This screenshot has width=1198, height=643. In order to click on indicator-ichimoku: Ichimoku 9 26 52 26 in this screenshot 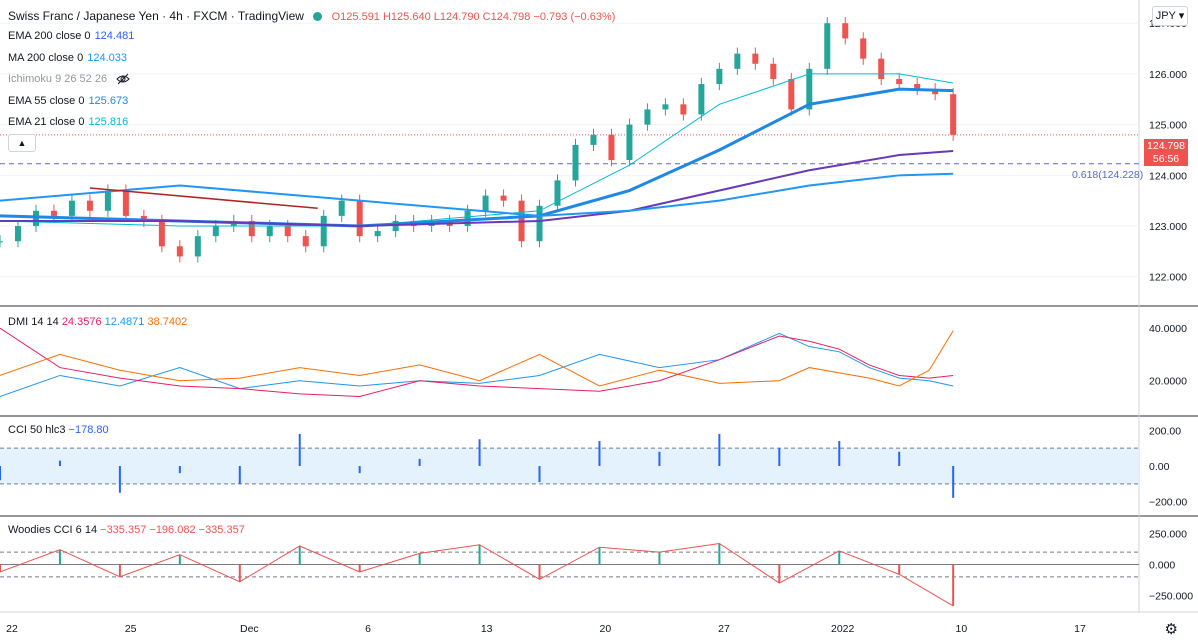, I will do `click(69, 79)`.